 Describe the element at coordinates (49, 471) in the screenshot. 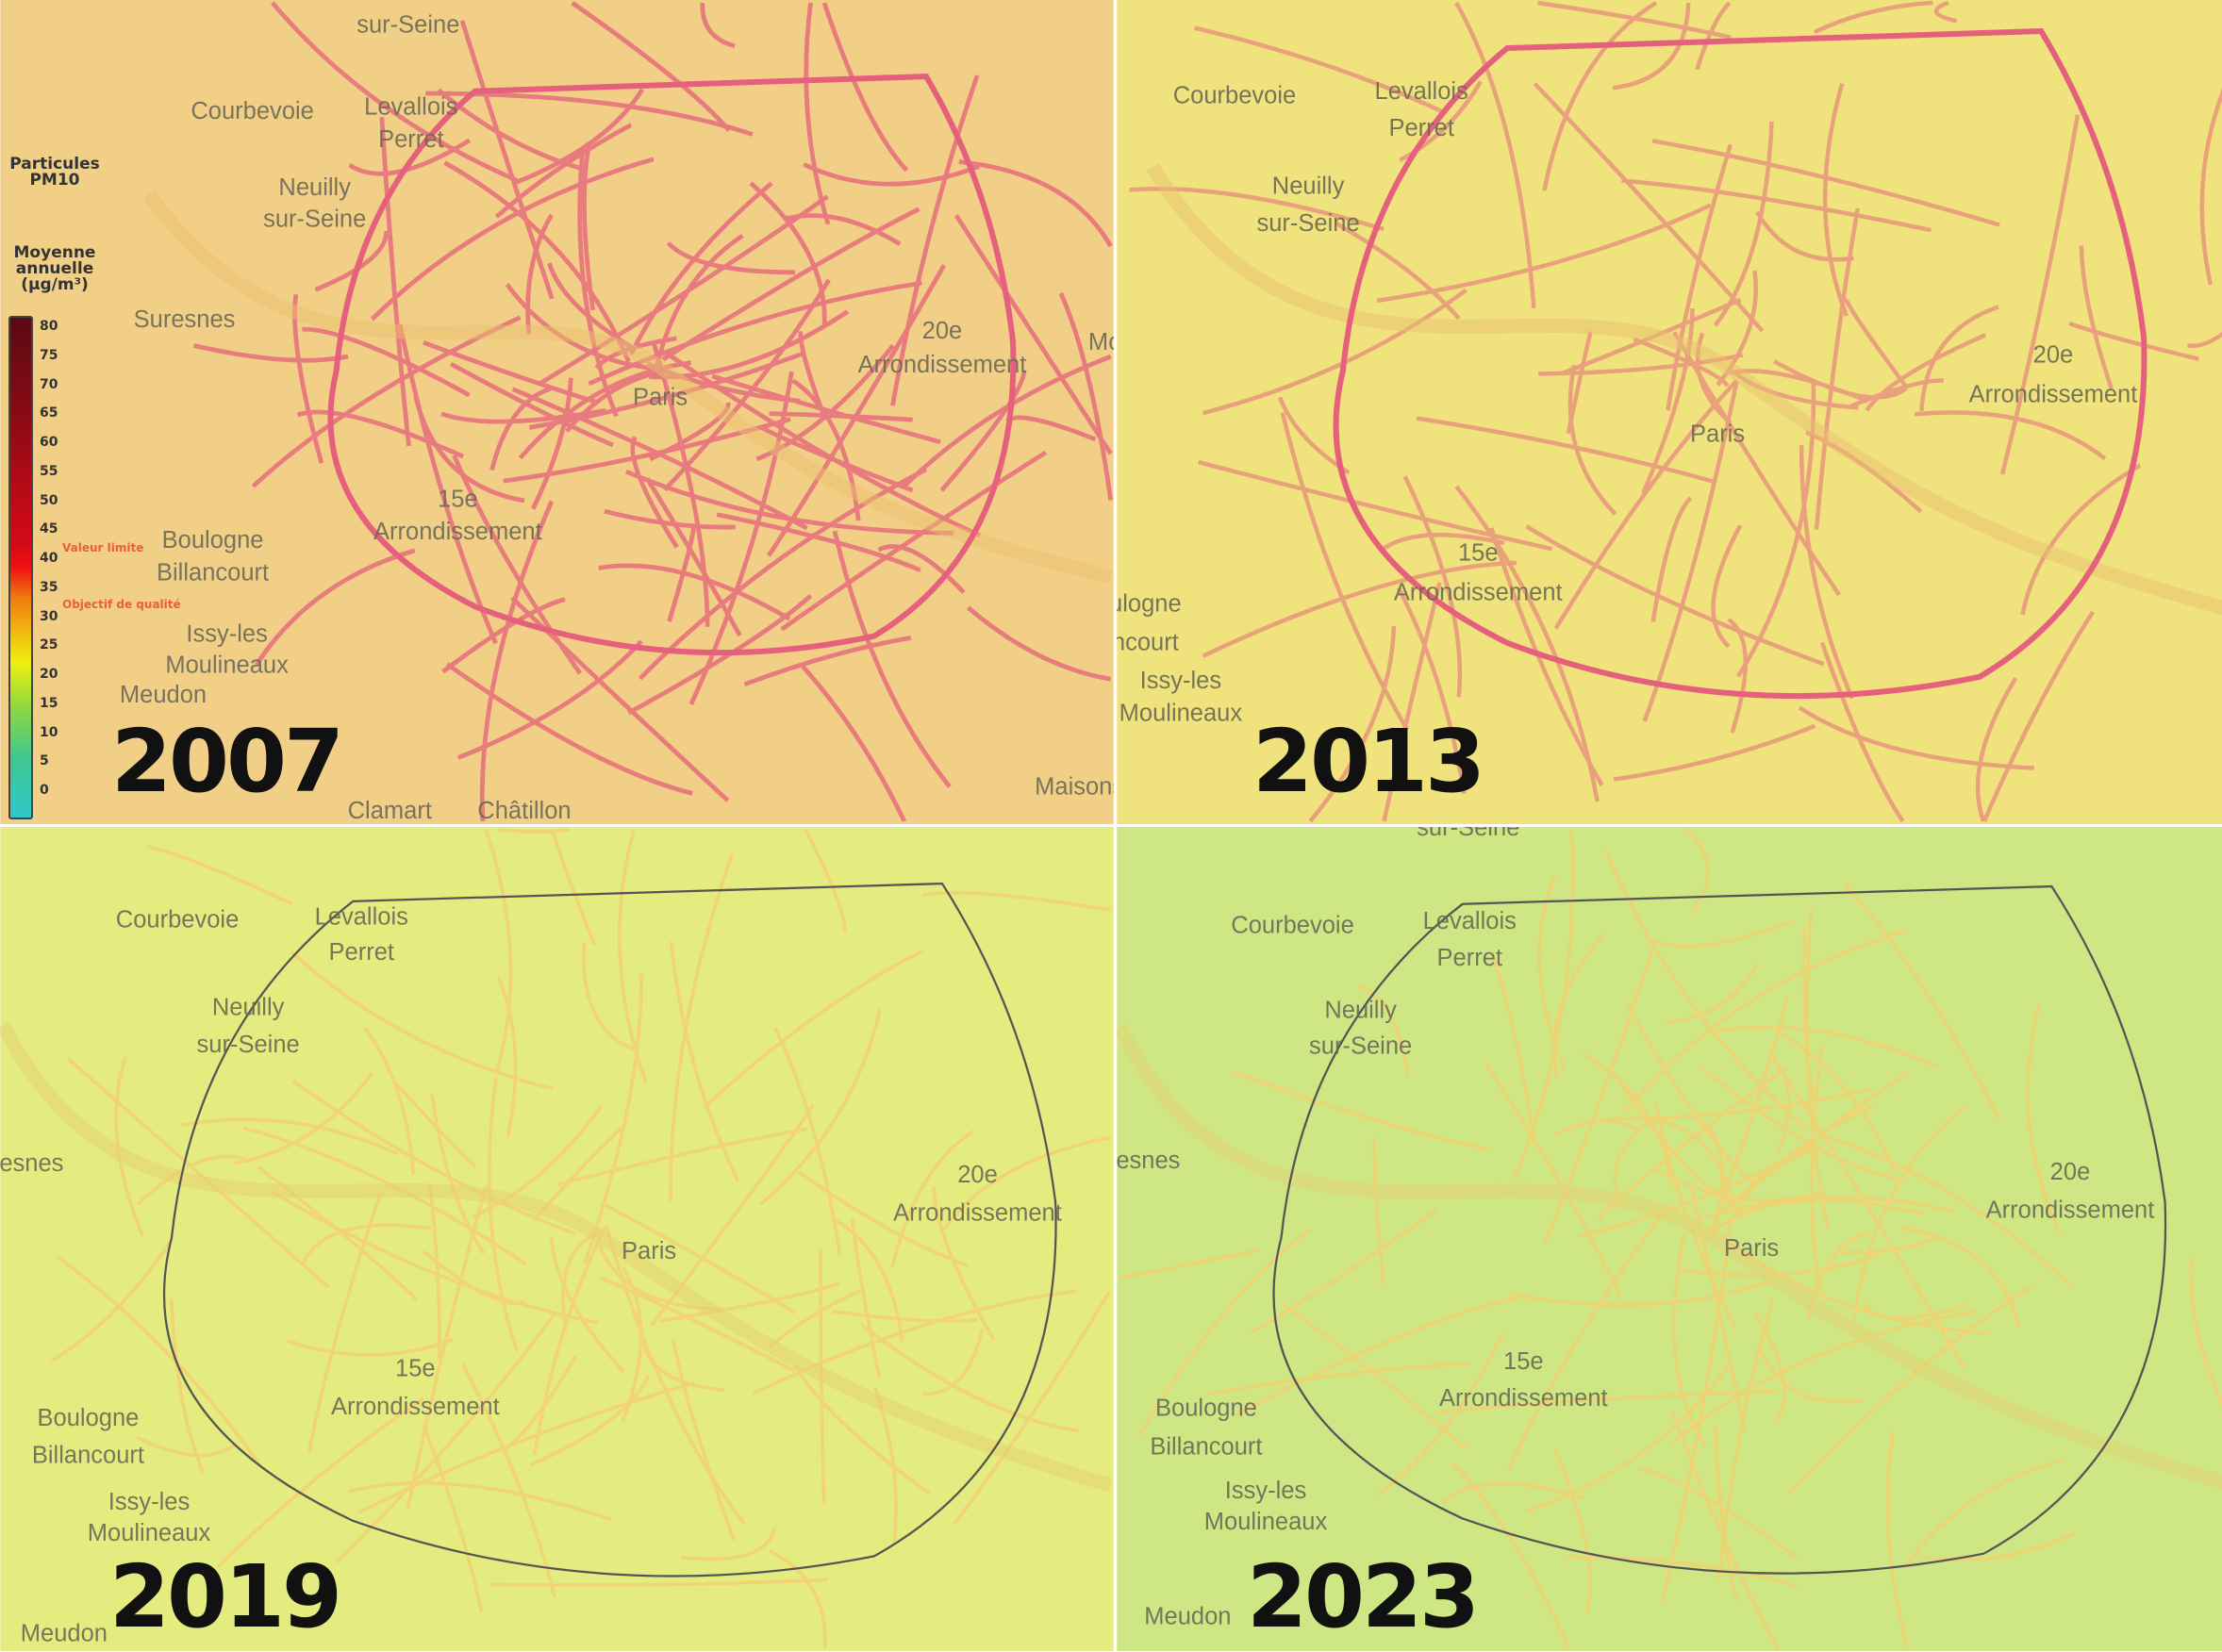

I see `legend-tick: 55` at that location.